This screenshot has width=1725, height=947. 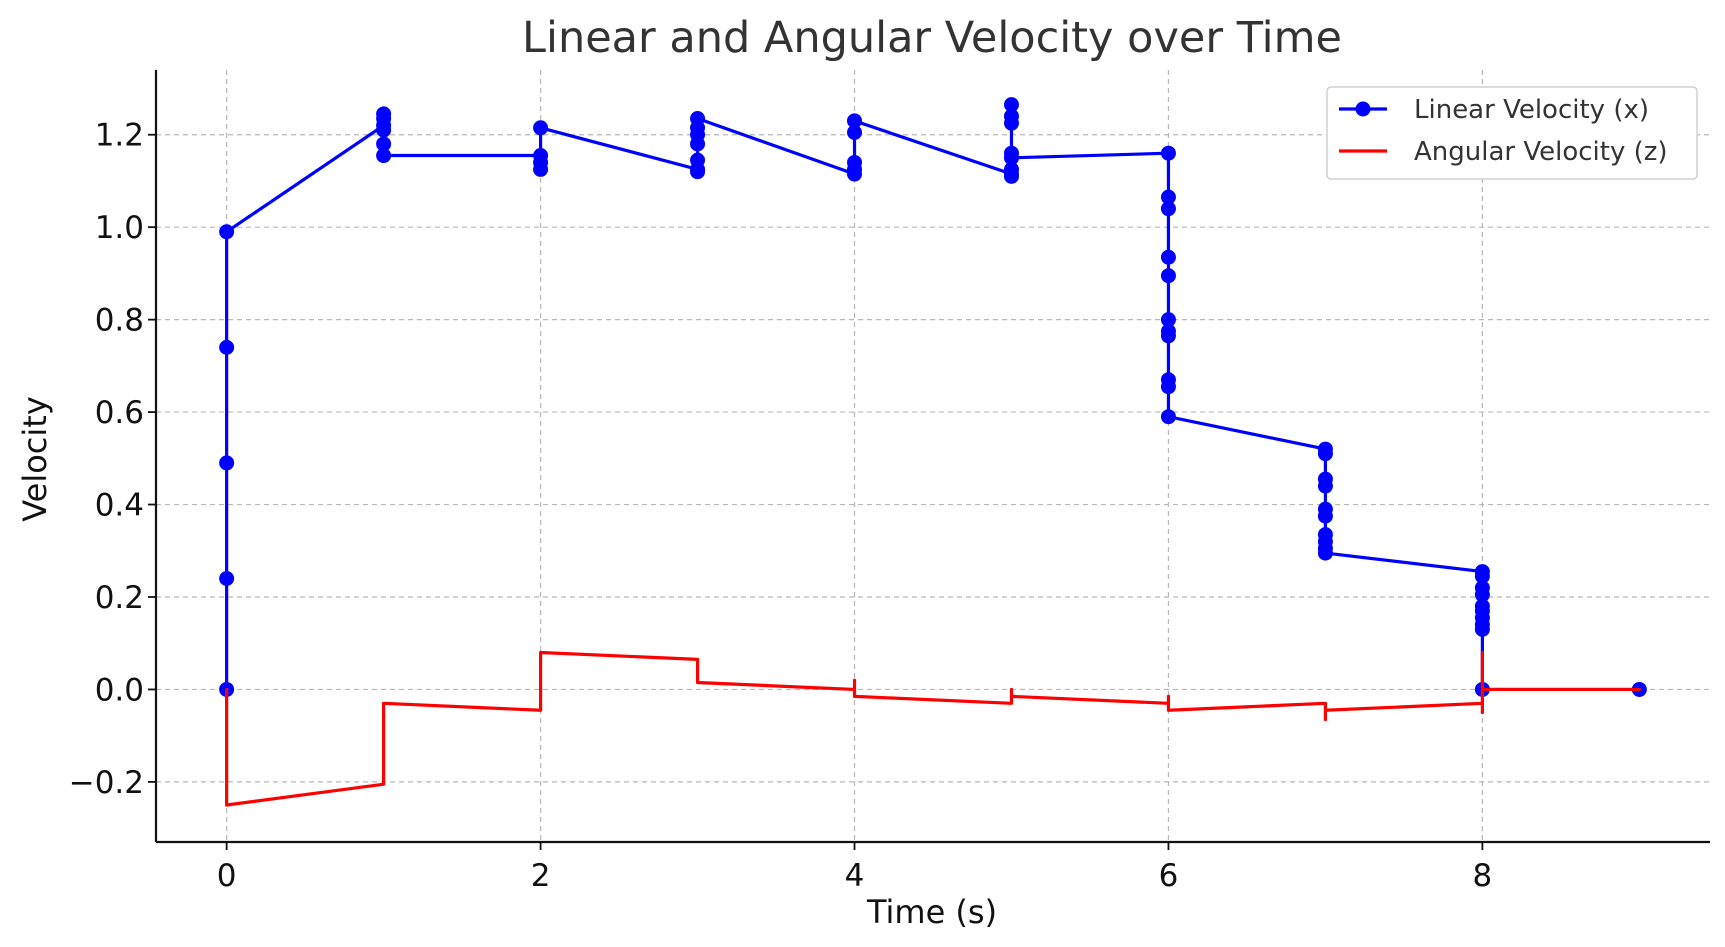 What do you see at coordinates (119, 506) in the screenshot?
I see `y-tick-label-3: 0.4` at bounding box center [119, 506].